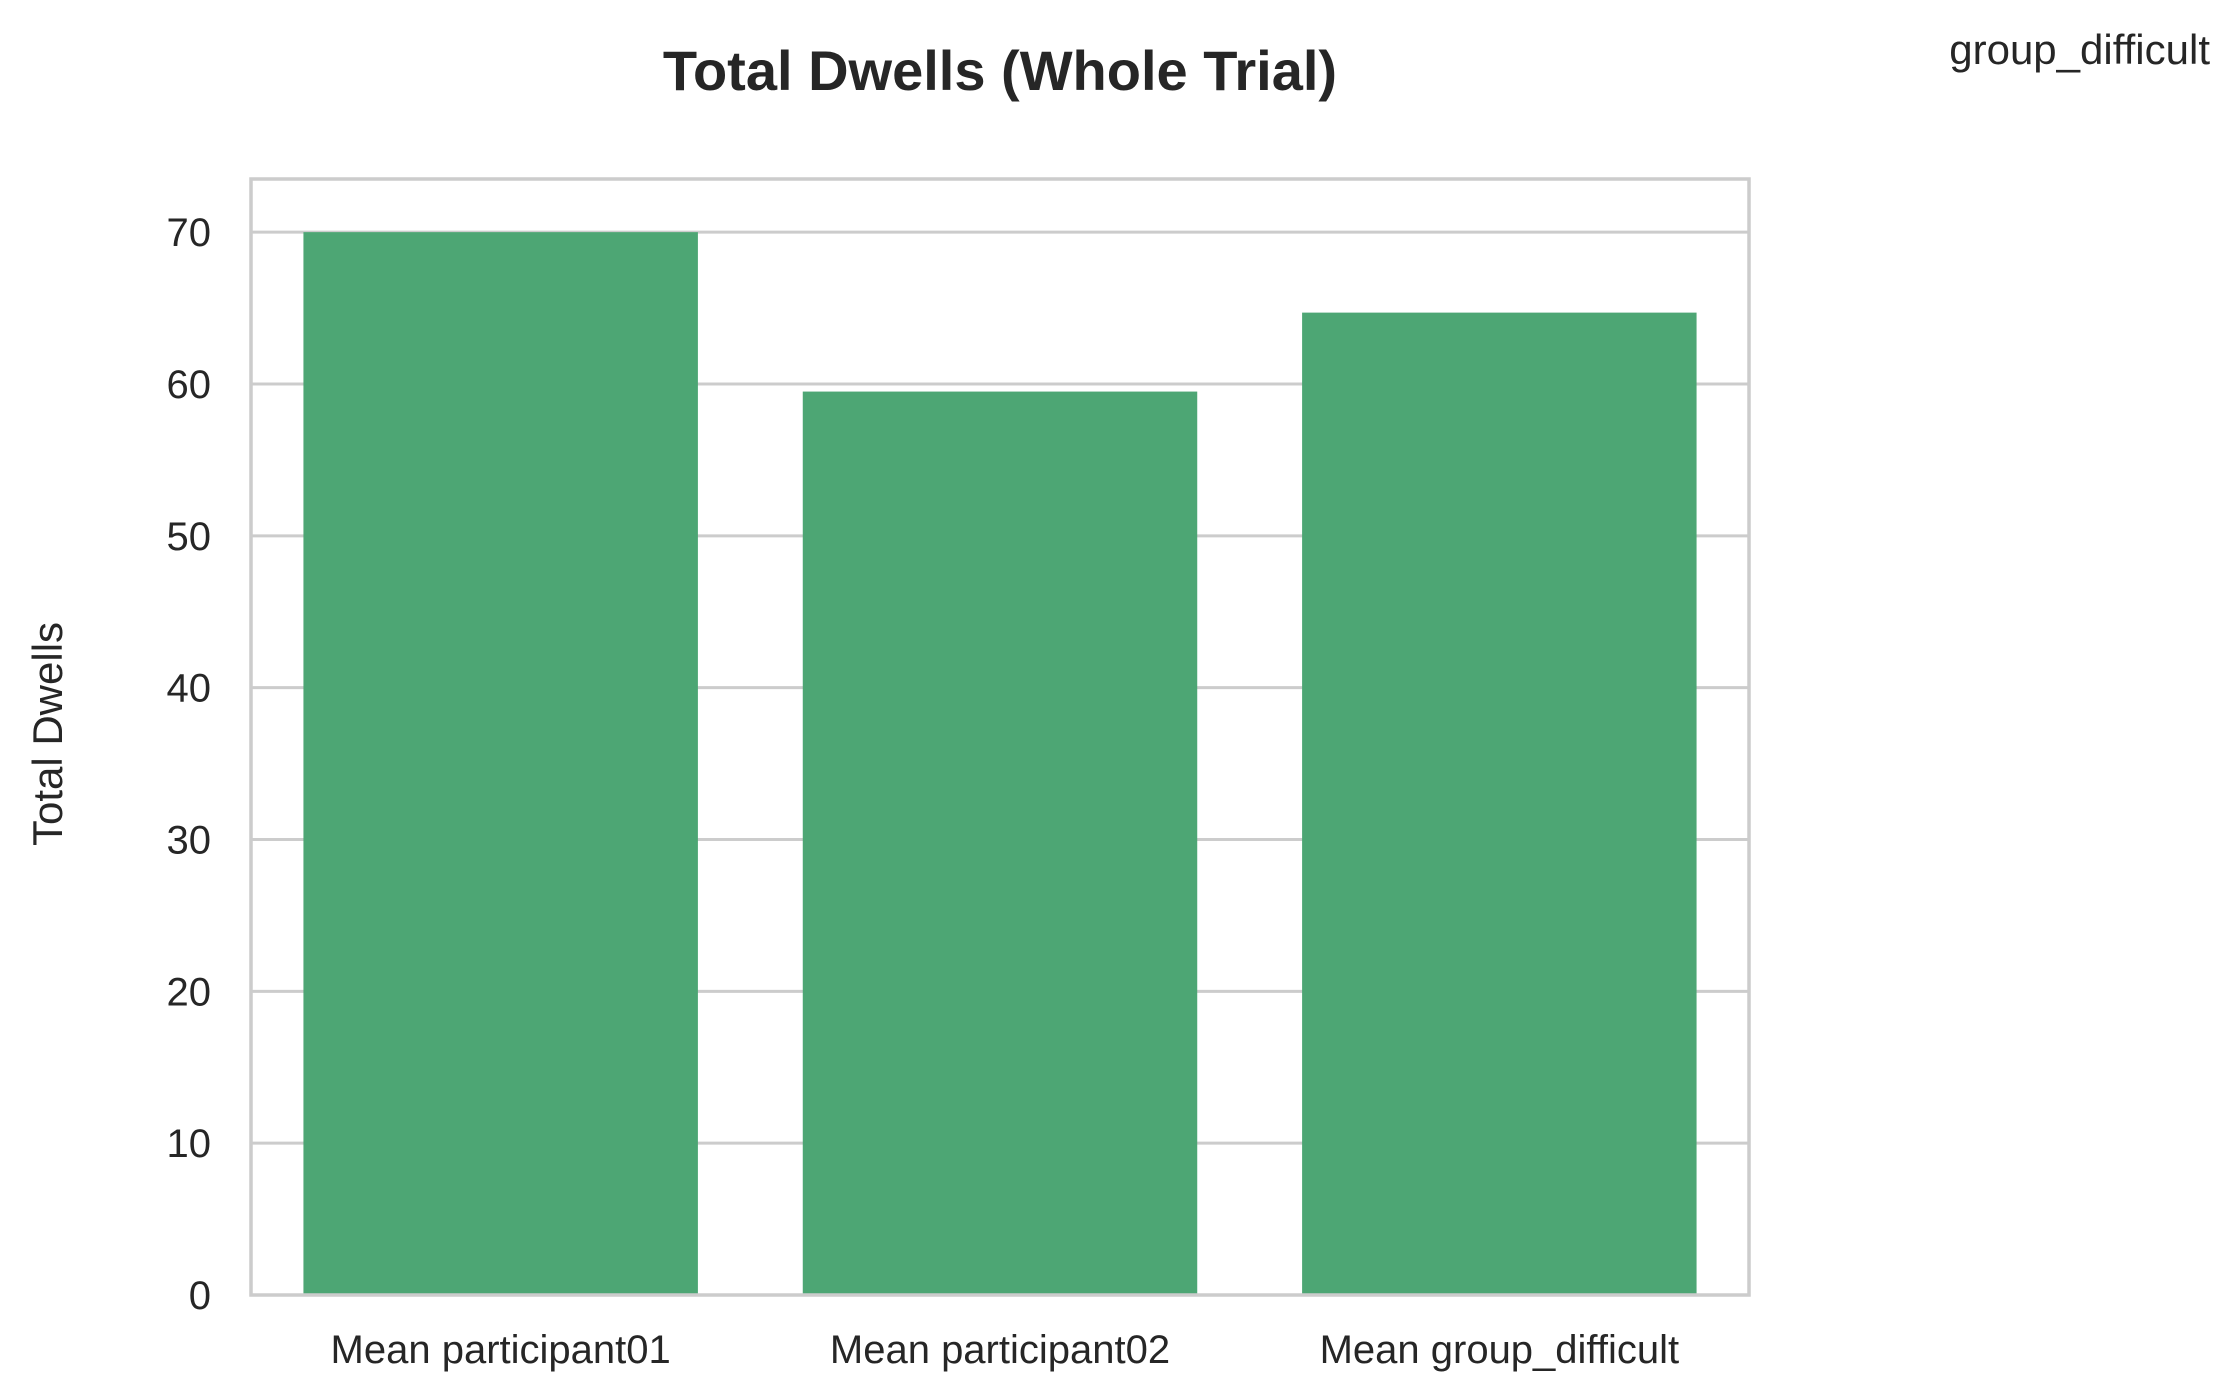 This screenshot has height=1397, width=2227. I want to click on x-tick-label: Mean participant01, so click(501, 1350).